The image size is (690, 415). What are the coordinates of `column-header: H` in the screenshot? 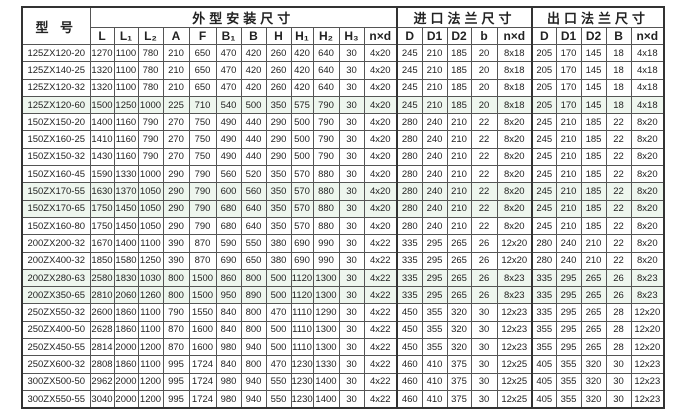 It's located at (278, 36).